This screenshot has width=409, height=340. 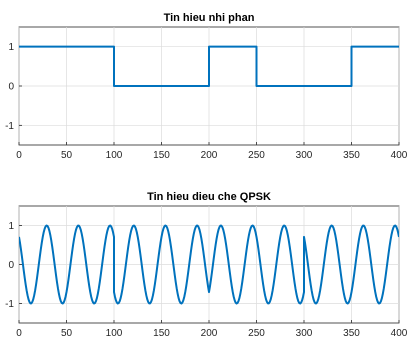 What do you see at coordinates (209, 197) in the screenshot?
I see `chart-title: Tin hieu dieu che QPSK` at bounding box center [209, 197].